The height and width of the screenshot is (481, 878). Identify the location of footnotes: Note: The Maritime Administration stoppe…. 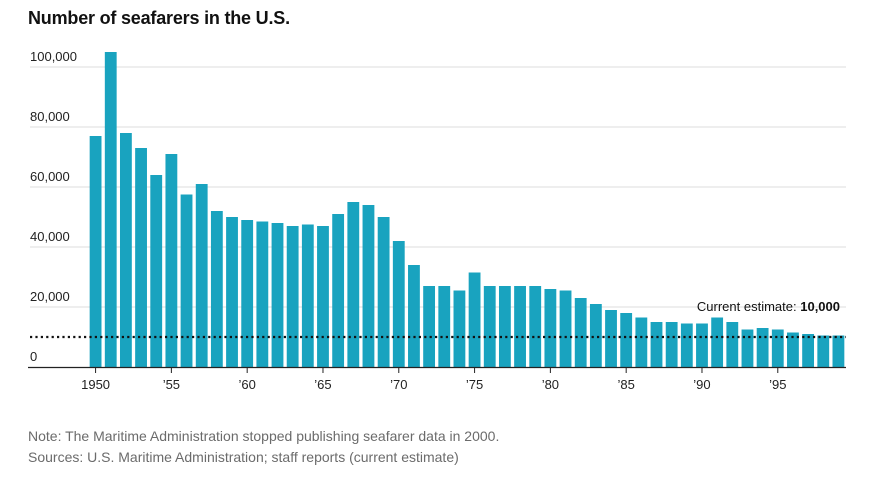
(263, 447).